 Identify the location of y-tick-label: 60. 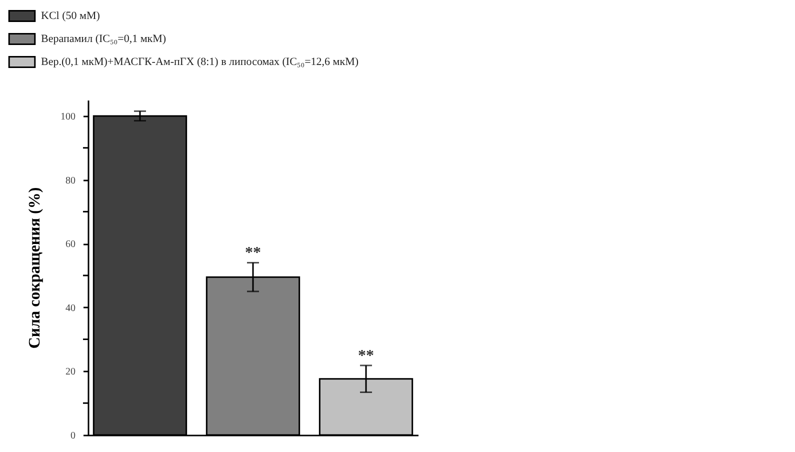
(71, 244).